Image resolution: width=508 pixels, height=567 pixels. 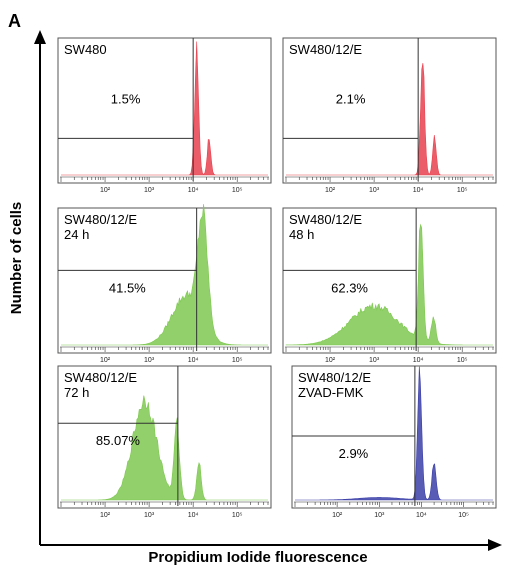 I want to click on x-axis-arrowhead, so click(x=495, y=545).